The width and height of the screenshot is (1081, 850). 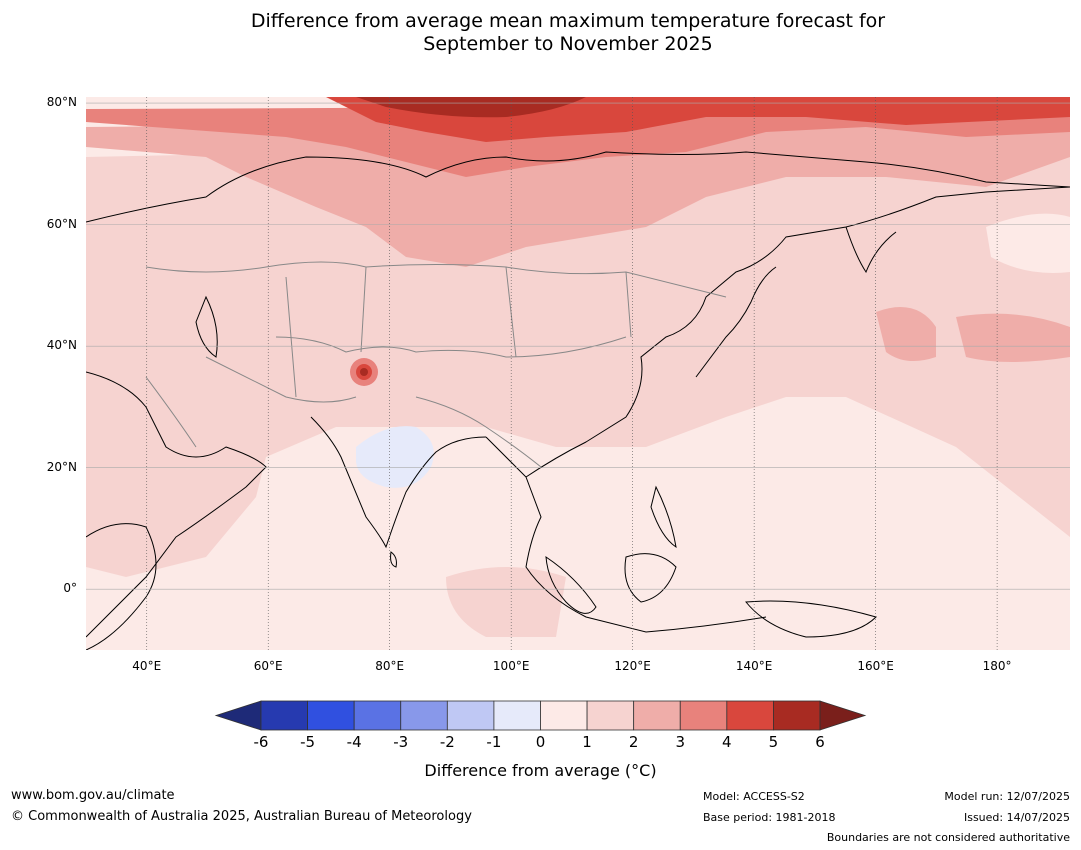 I want to click on colorbar-tick-label: -1, so click(x=494, y=742).